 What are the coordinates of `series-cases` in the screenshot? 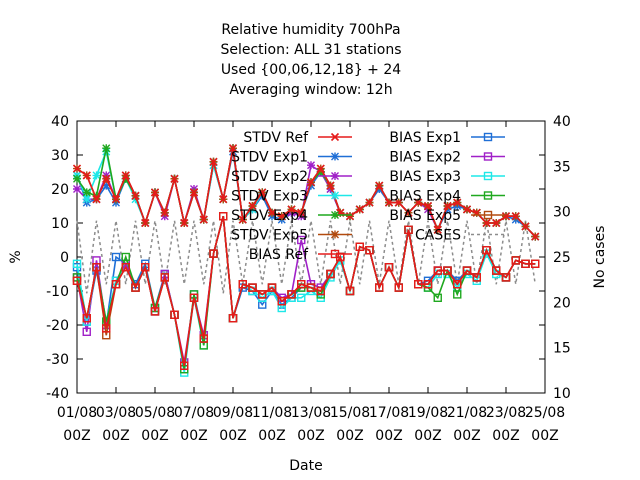 It's located at (306, 257).